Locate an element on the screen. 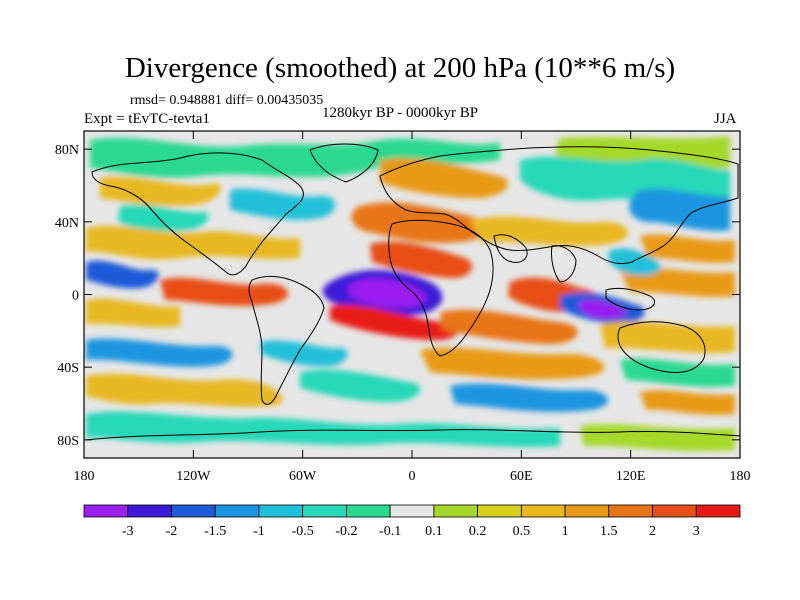 The width and height of the screenshot is (800, 600). coastline-greenland is located at coordinates (344, 163).